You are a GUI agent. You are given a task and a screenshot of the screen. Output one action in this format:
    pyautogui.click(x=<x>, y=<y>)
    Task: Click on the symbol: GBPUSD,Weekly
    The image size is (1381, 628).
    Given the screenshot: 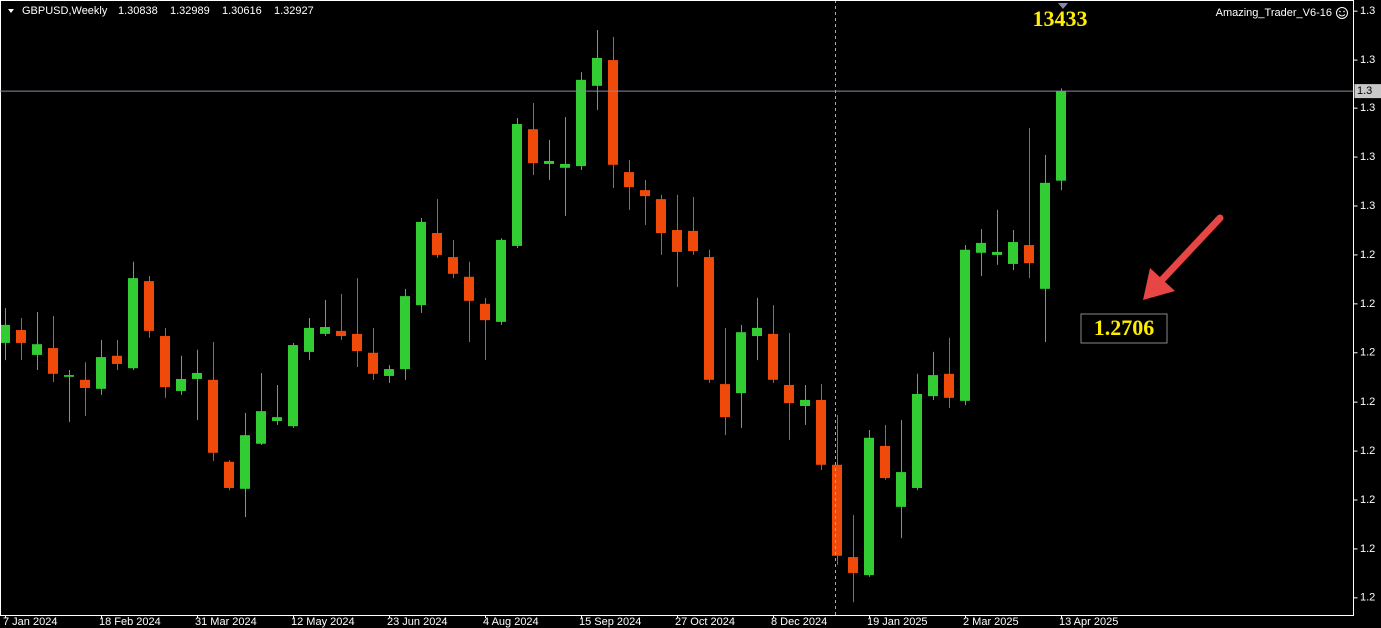 What is the action you would take?
    pyautogui.click(x=65, y=11)
    